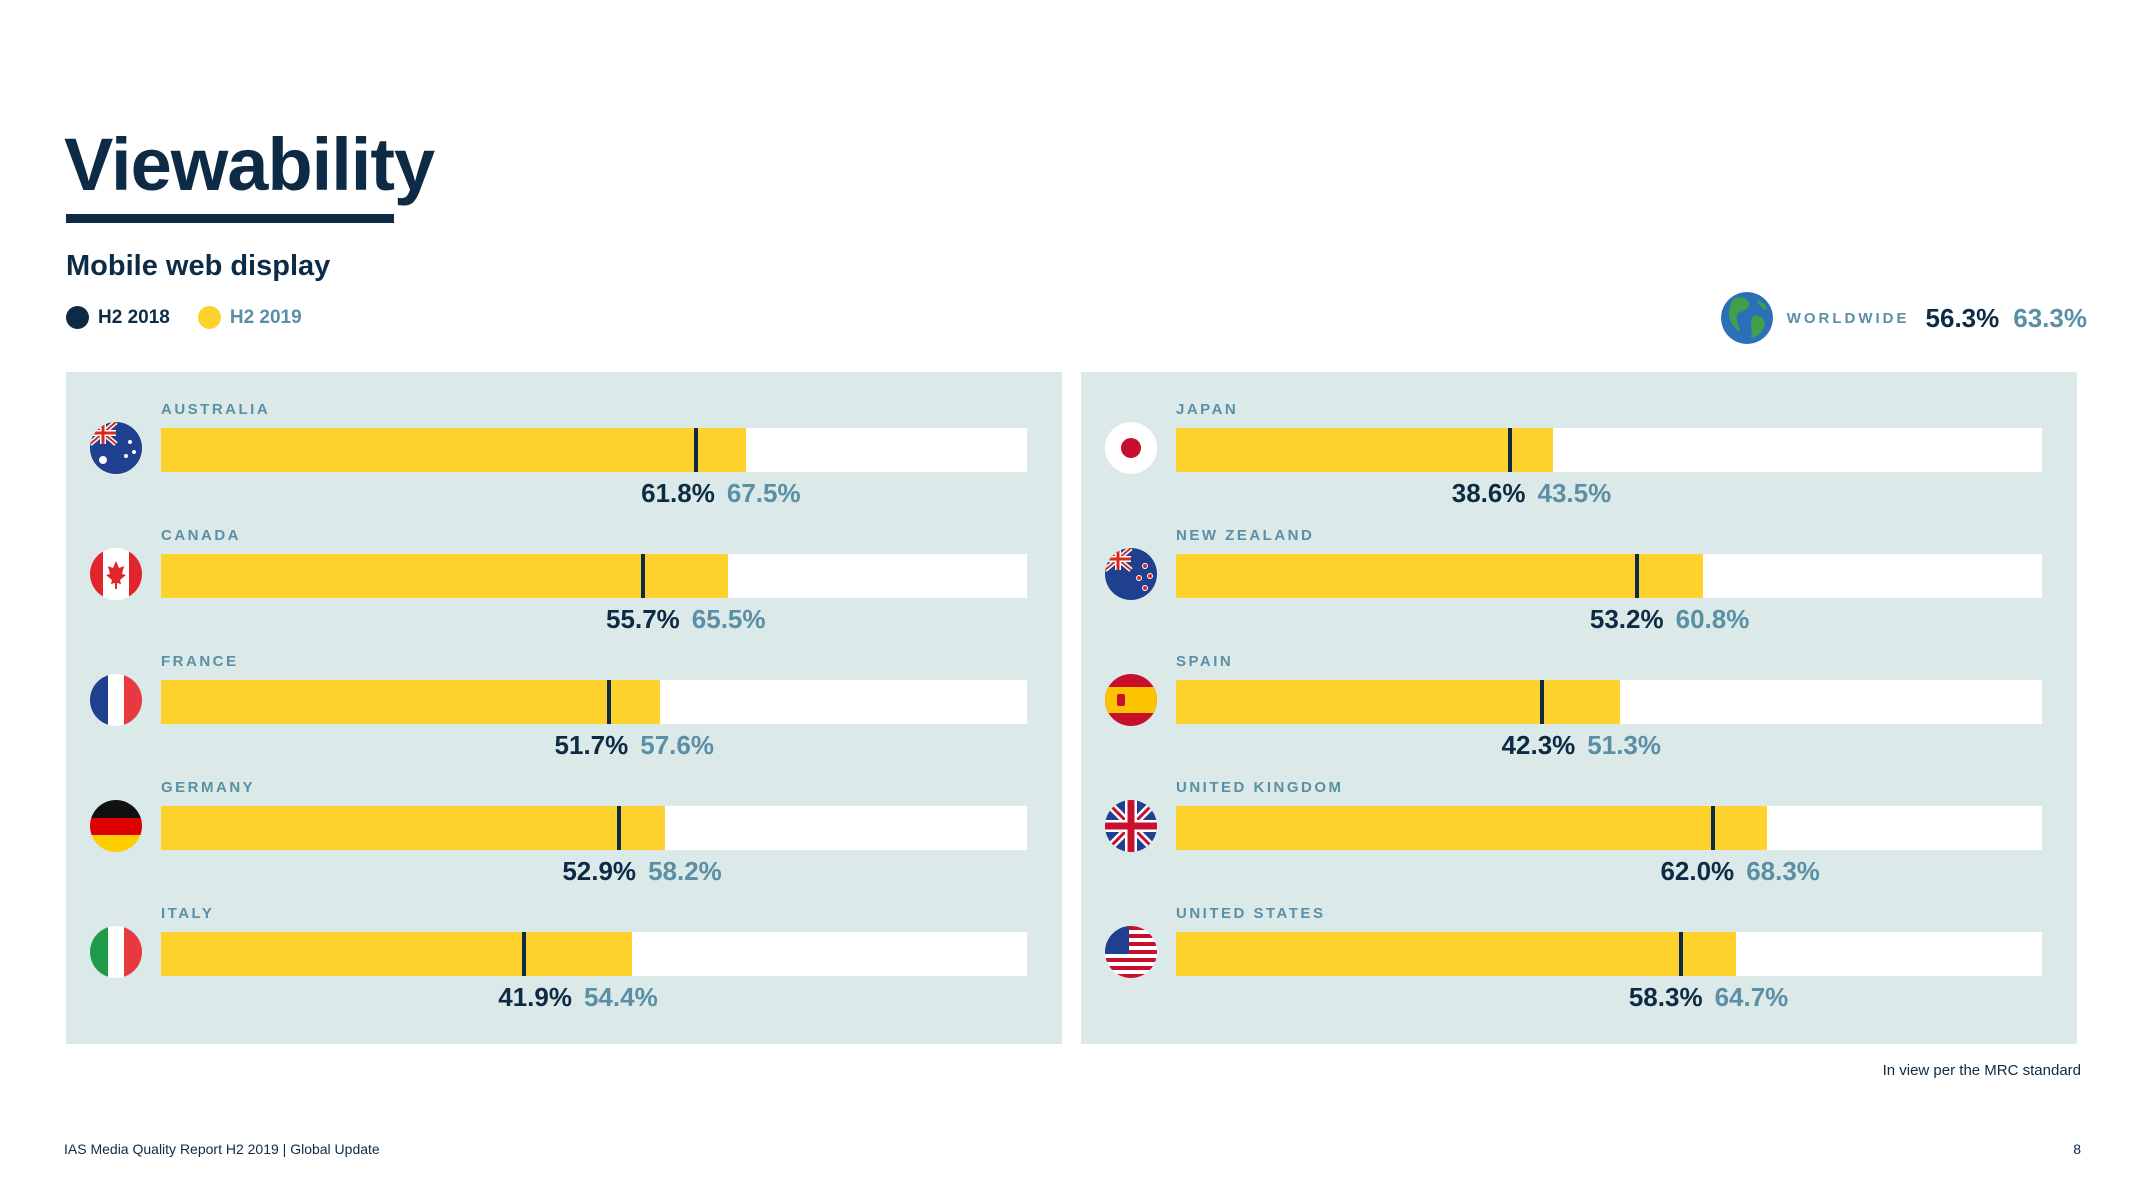 The width and height of the screenshot is (2133, 1200). I want to click on legend-dot-h2-2018, so click(77, 317).